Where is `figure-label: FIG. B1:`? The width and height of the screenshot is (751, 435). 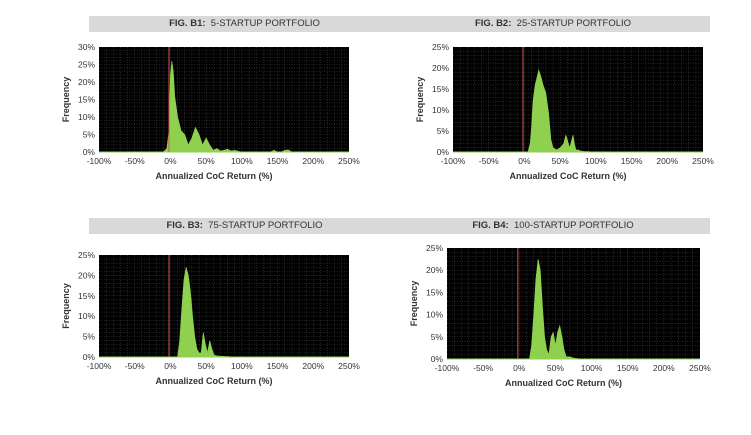 figure-label: FIG. B1: is located at coordinates (187, 23).